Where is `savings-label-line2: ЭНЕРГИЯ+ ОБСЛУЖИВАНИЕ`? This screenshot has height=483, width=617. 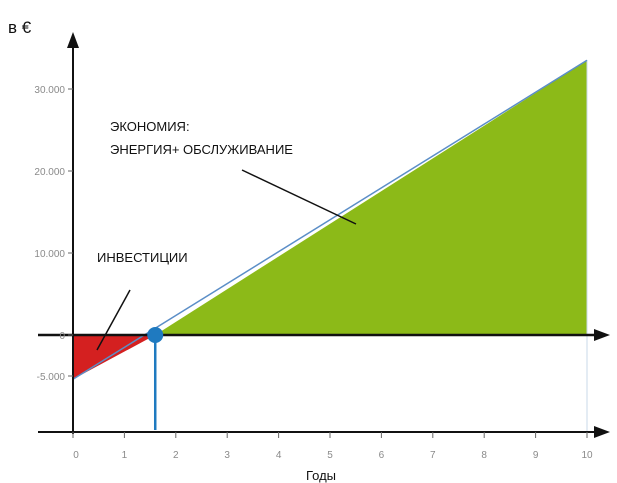
savings-label-line2: ЭНЕРГИЯ+ ОБСЛУЖИВАНИЕ is located at coordinates (201, 149).